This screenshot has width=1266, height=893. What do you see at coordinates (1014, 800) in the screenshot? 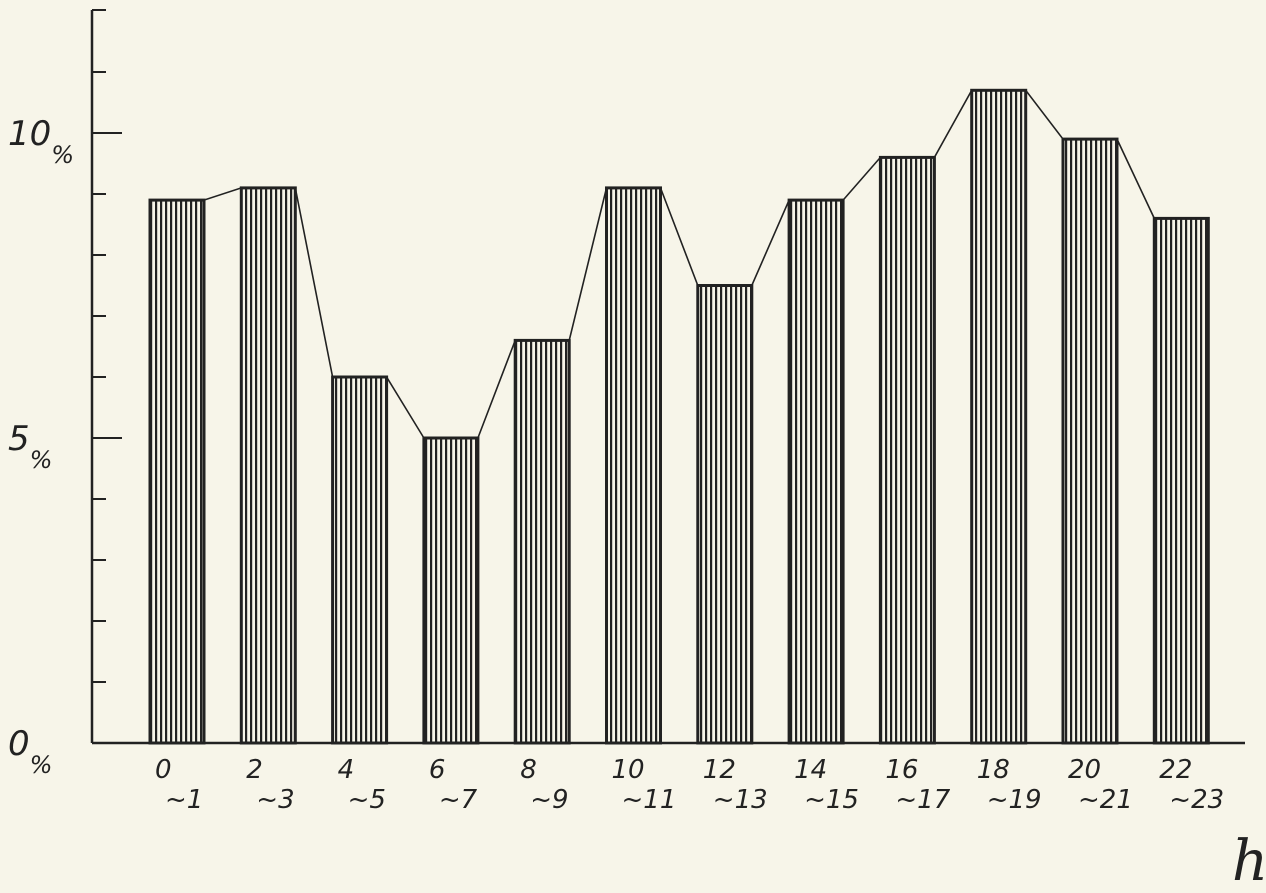
I see `x-tick-label-end: ~19` at bounding box center [1014, 800].